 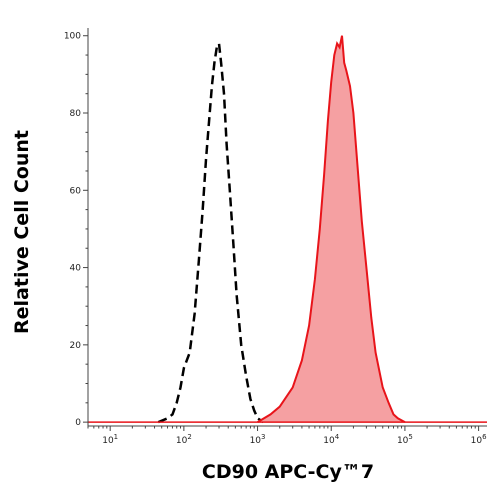 What do you see at coordinates (22, 232) in the screenshot?
I see `y-axis-title: Relative Cell Count` at bounding box center [22, 232].